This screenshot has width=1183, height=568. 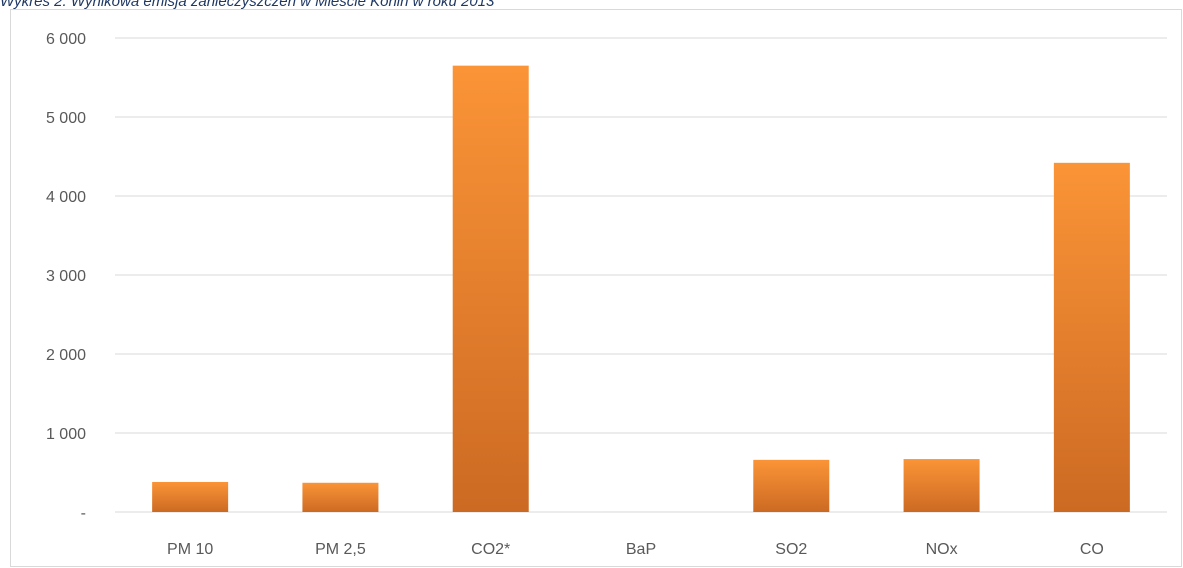 I want to click on y-tick-label: 5 000, so click(x=66, y=118).